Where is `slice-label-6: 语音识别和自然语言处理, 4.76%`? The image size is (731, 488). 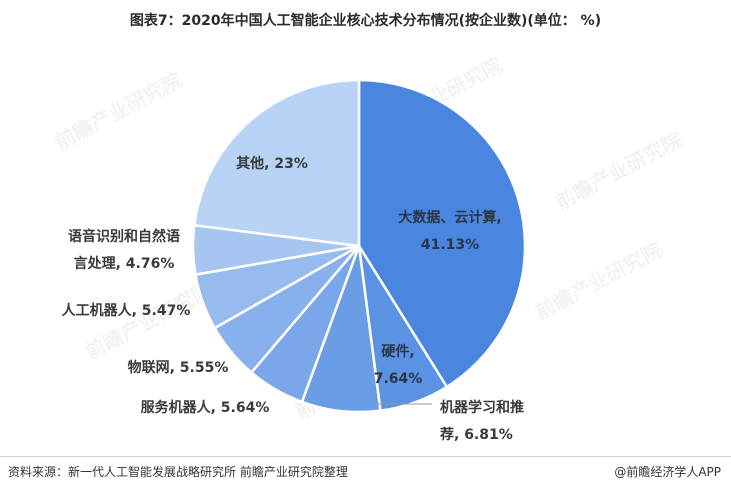
slice-label-6: 语音识别和自然语言处理, 4.76% is located at coordinates (124, 250).